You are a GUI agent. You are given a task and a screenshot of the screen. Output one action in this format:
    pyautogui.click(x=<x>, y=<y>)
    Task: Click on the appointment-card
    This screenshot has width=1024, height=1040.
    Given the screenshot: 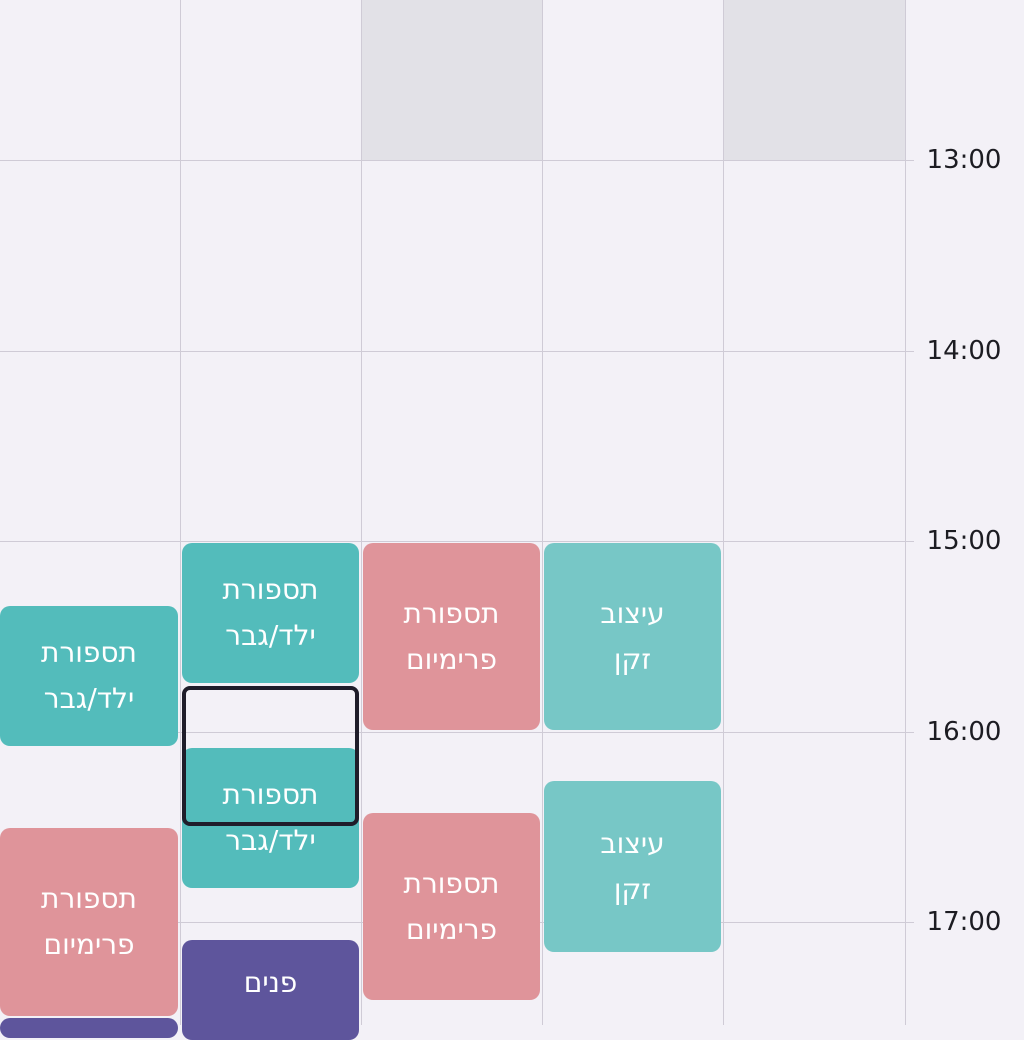 What is the action you would take?
    pyautogui.click(x=89, y=1028)
    